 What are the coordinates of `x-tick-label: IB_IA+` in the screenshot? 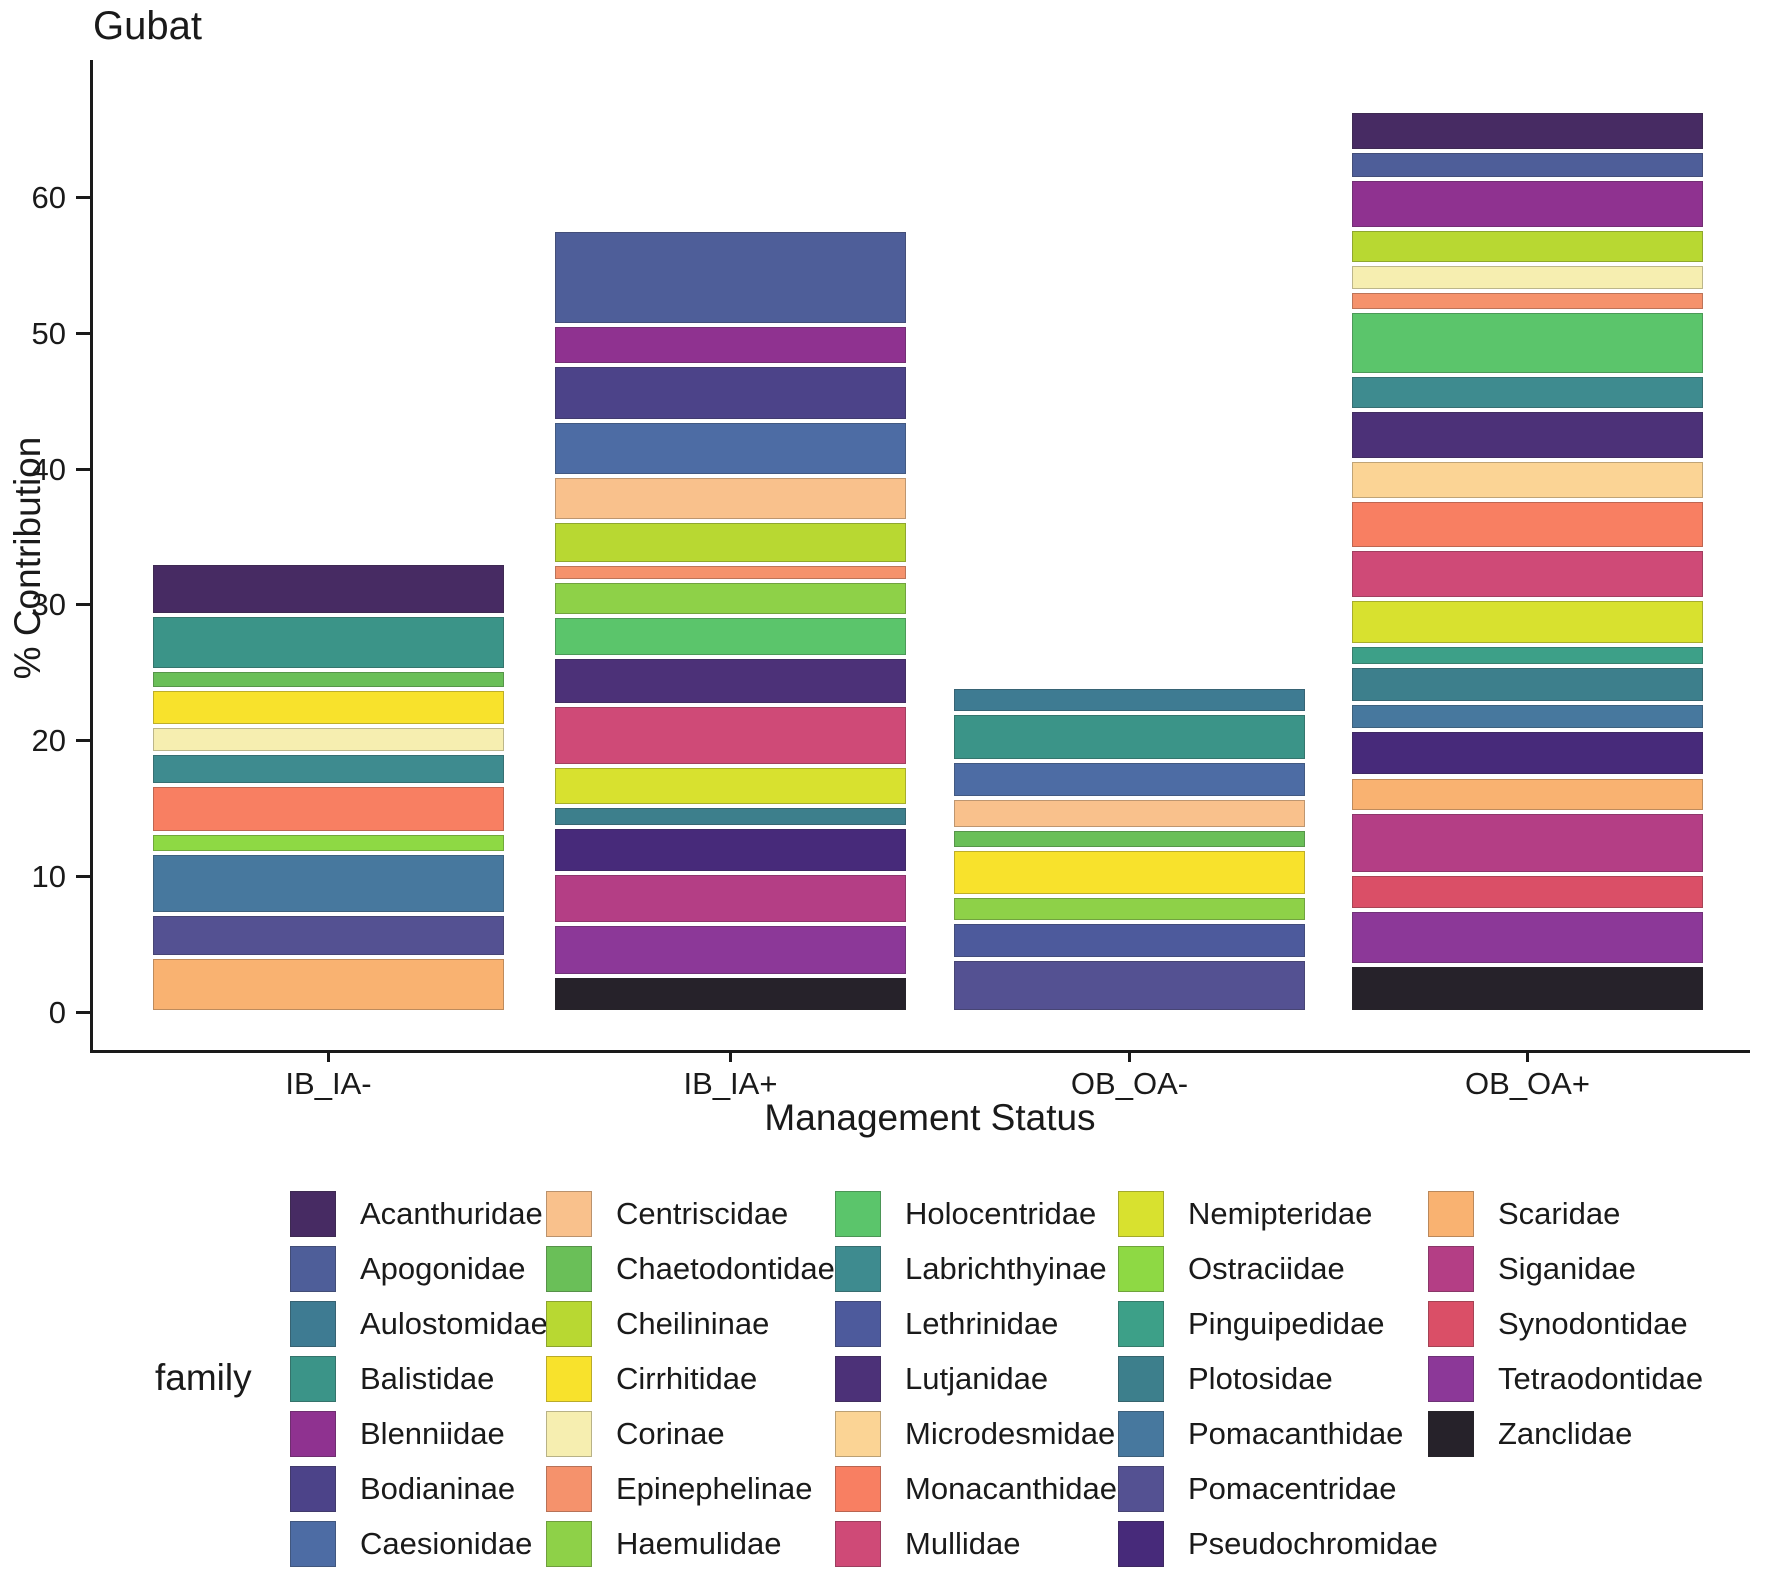 It's located at (730, 1083).